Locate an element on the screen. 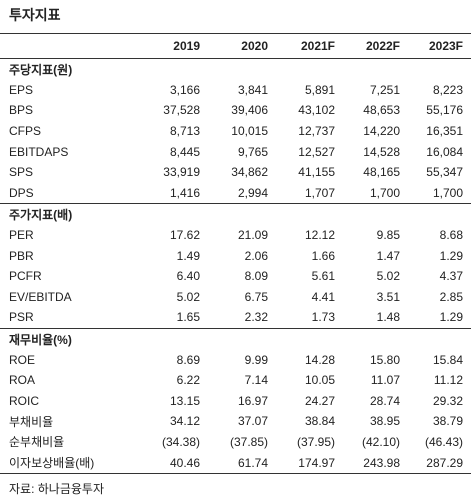 This screenshot has width=471, height=497. cell-value: 2.85 is located at coordinates (451, 296).